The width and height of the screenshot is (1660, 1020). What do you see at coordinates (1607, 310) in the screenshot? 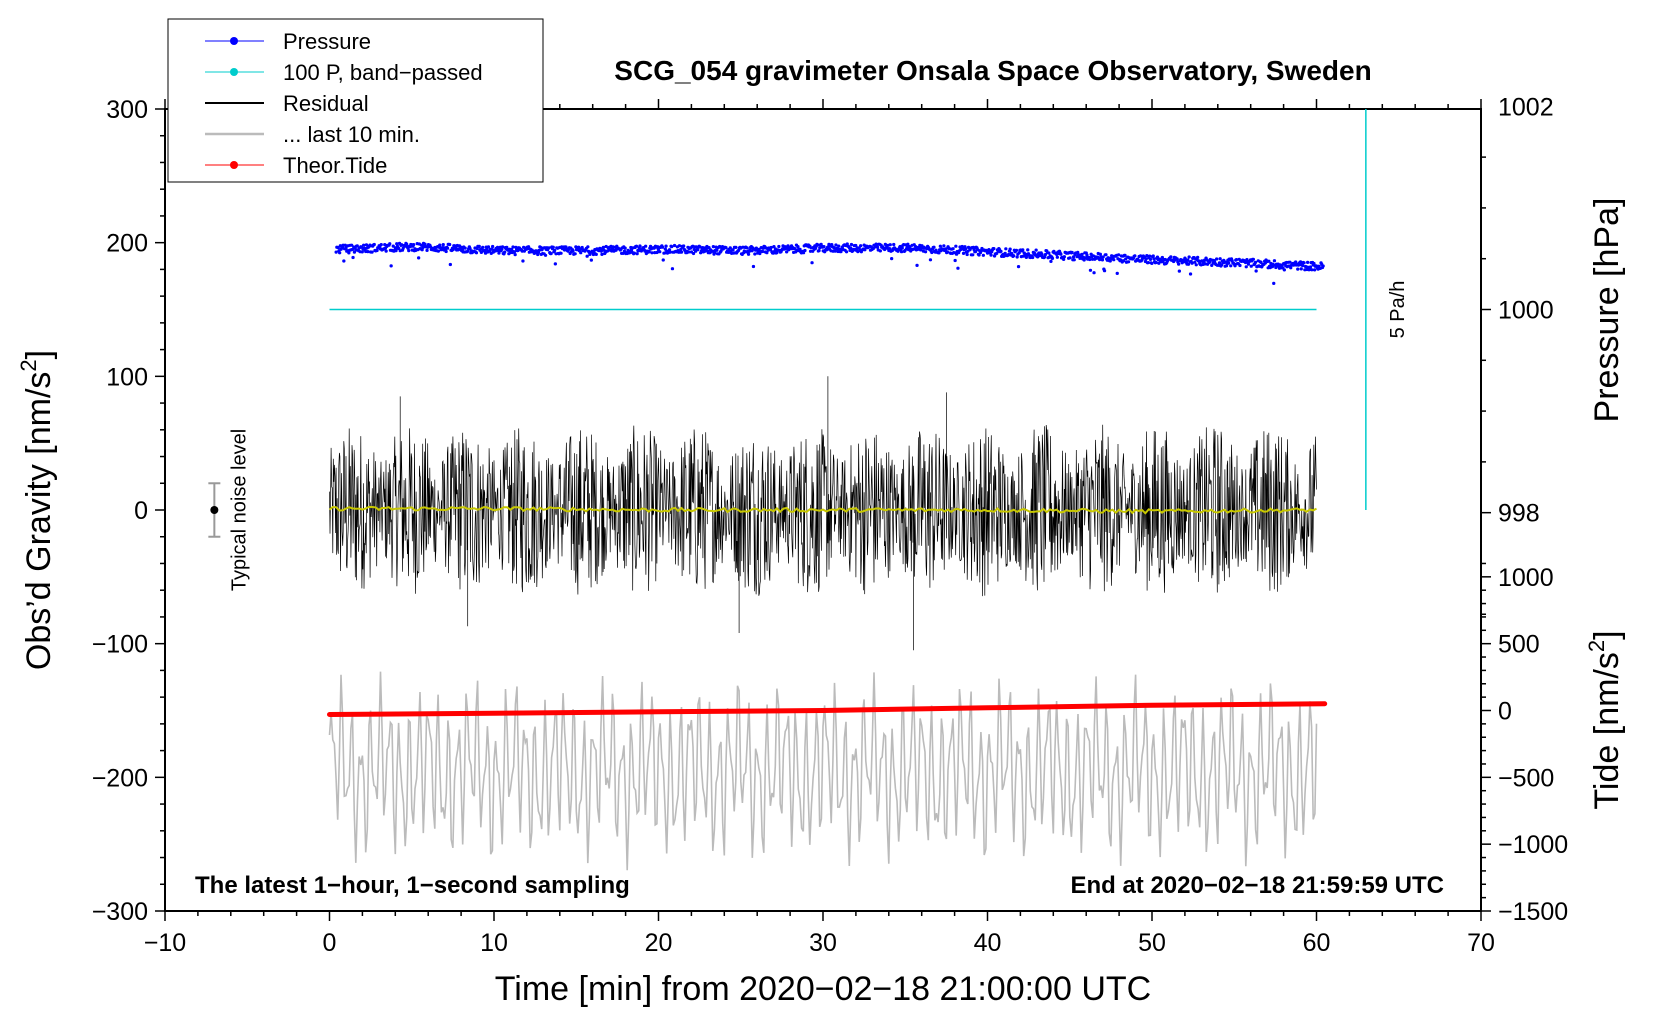
I see `pressure-axis-title: Pressure [hPa]` at bounding box center [1607, 310].